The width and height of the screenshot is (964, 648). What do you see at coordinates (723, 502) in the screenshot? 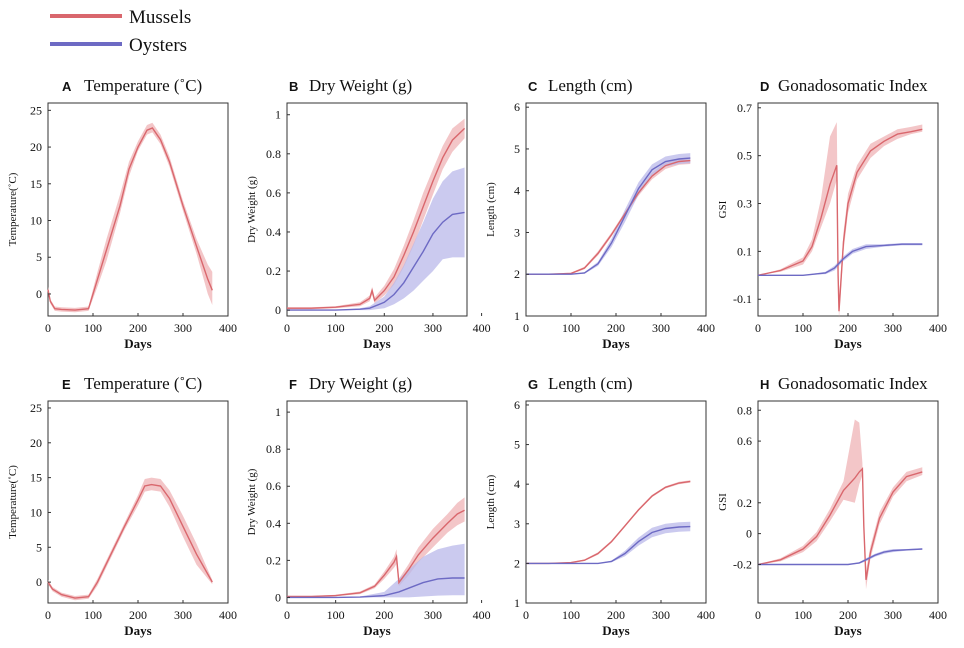
I see `y-axis-label: GSI` at bounding box center [723, 502].